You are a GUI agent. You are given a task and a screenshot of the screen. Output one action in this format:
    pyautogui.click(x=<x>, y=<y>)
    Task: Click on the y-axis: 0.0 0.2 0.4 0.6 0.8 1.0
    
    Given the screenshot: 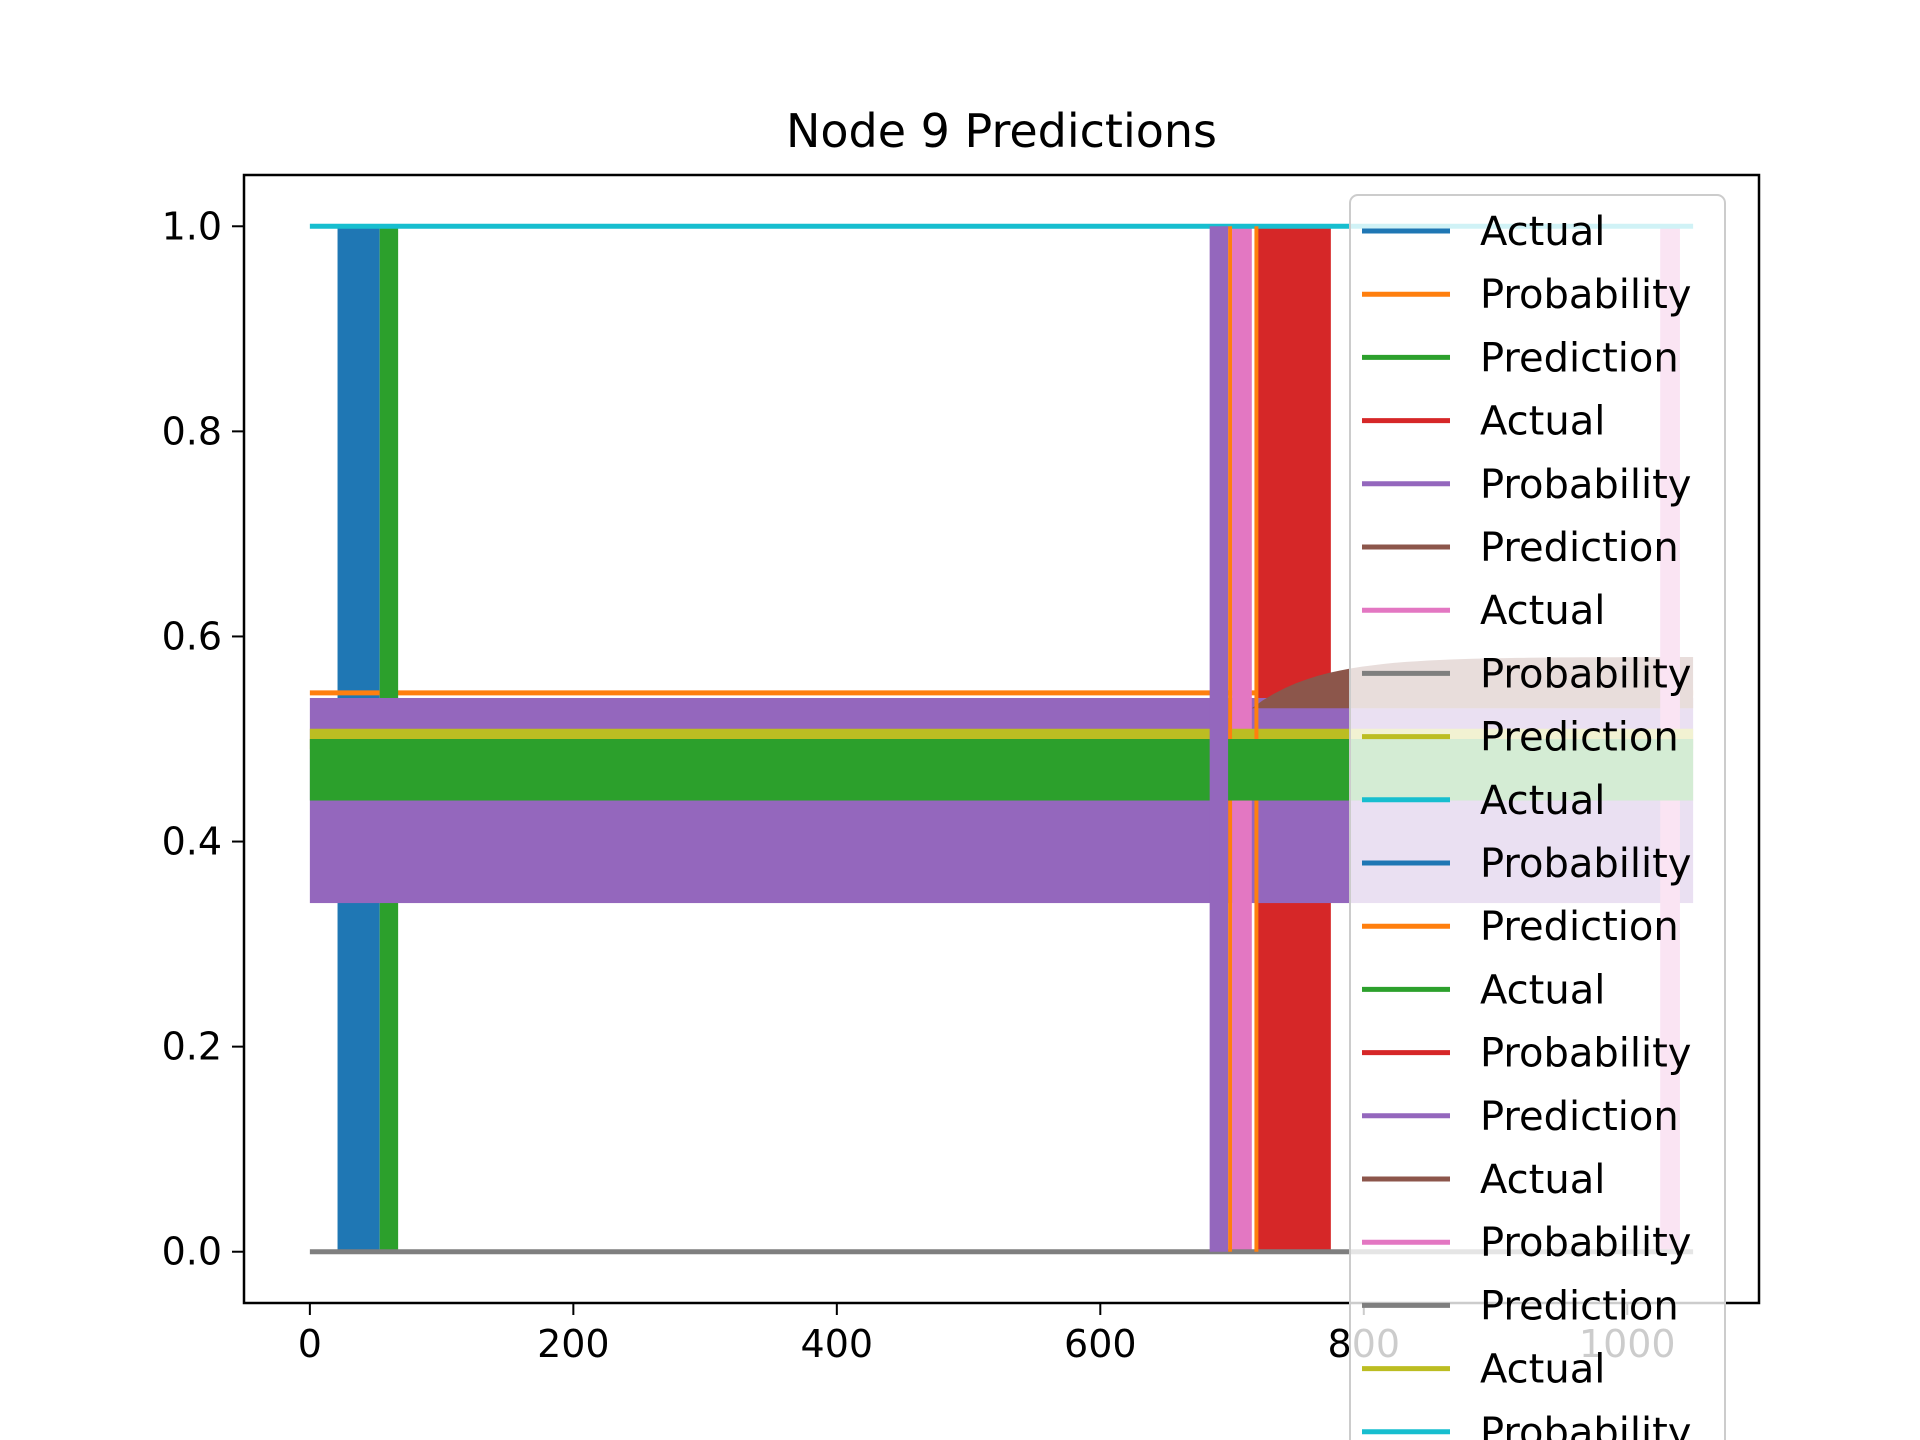 What is the action you would take?
    pyautogui.click(x=203, y=739)
    